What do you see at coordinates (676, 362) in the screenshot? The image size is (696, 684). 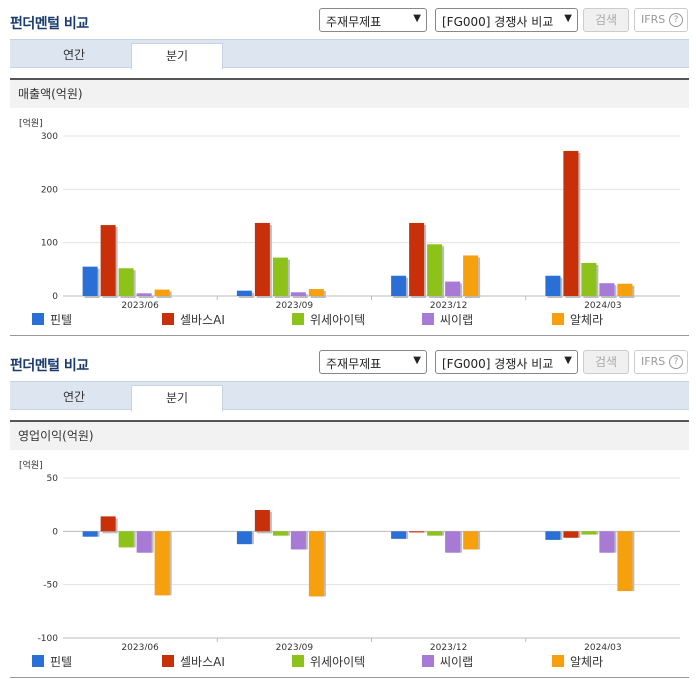 I see `help-icon: ?` at bounding box center [676, 362].